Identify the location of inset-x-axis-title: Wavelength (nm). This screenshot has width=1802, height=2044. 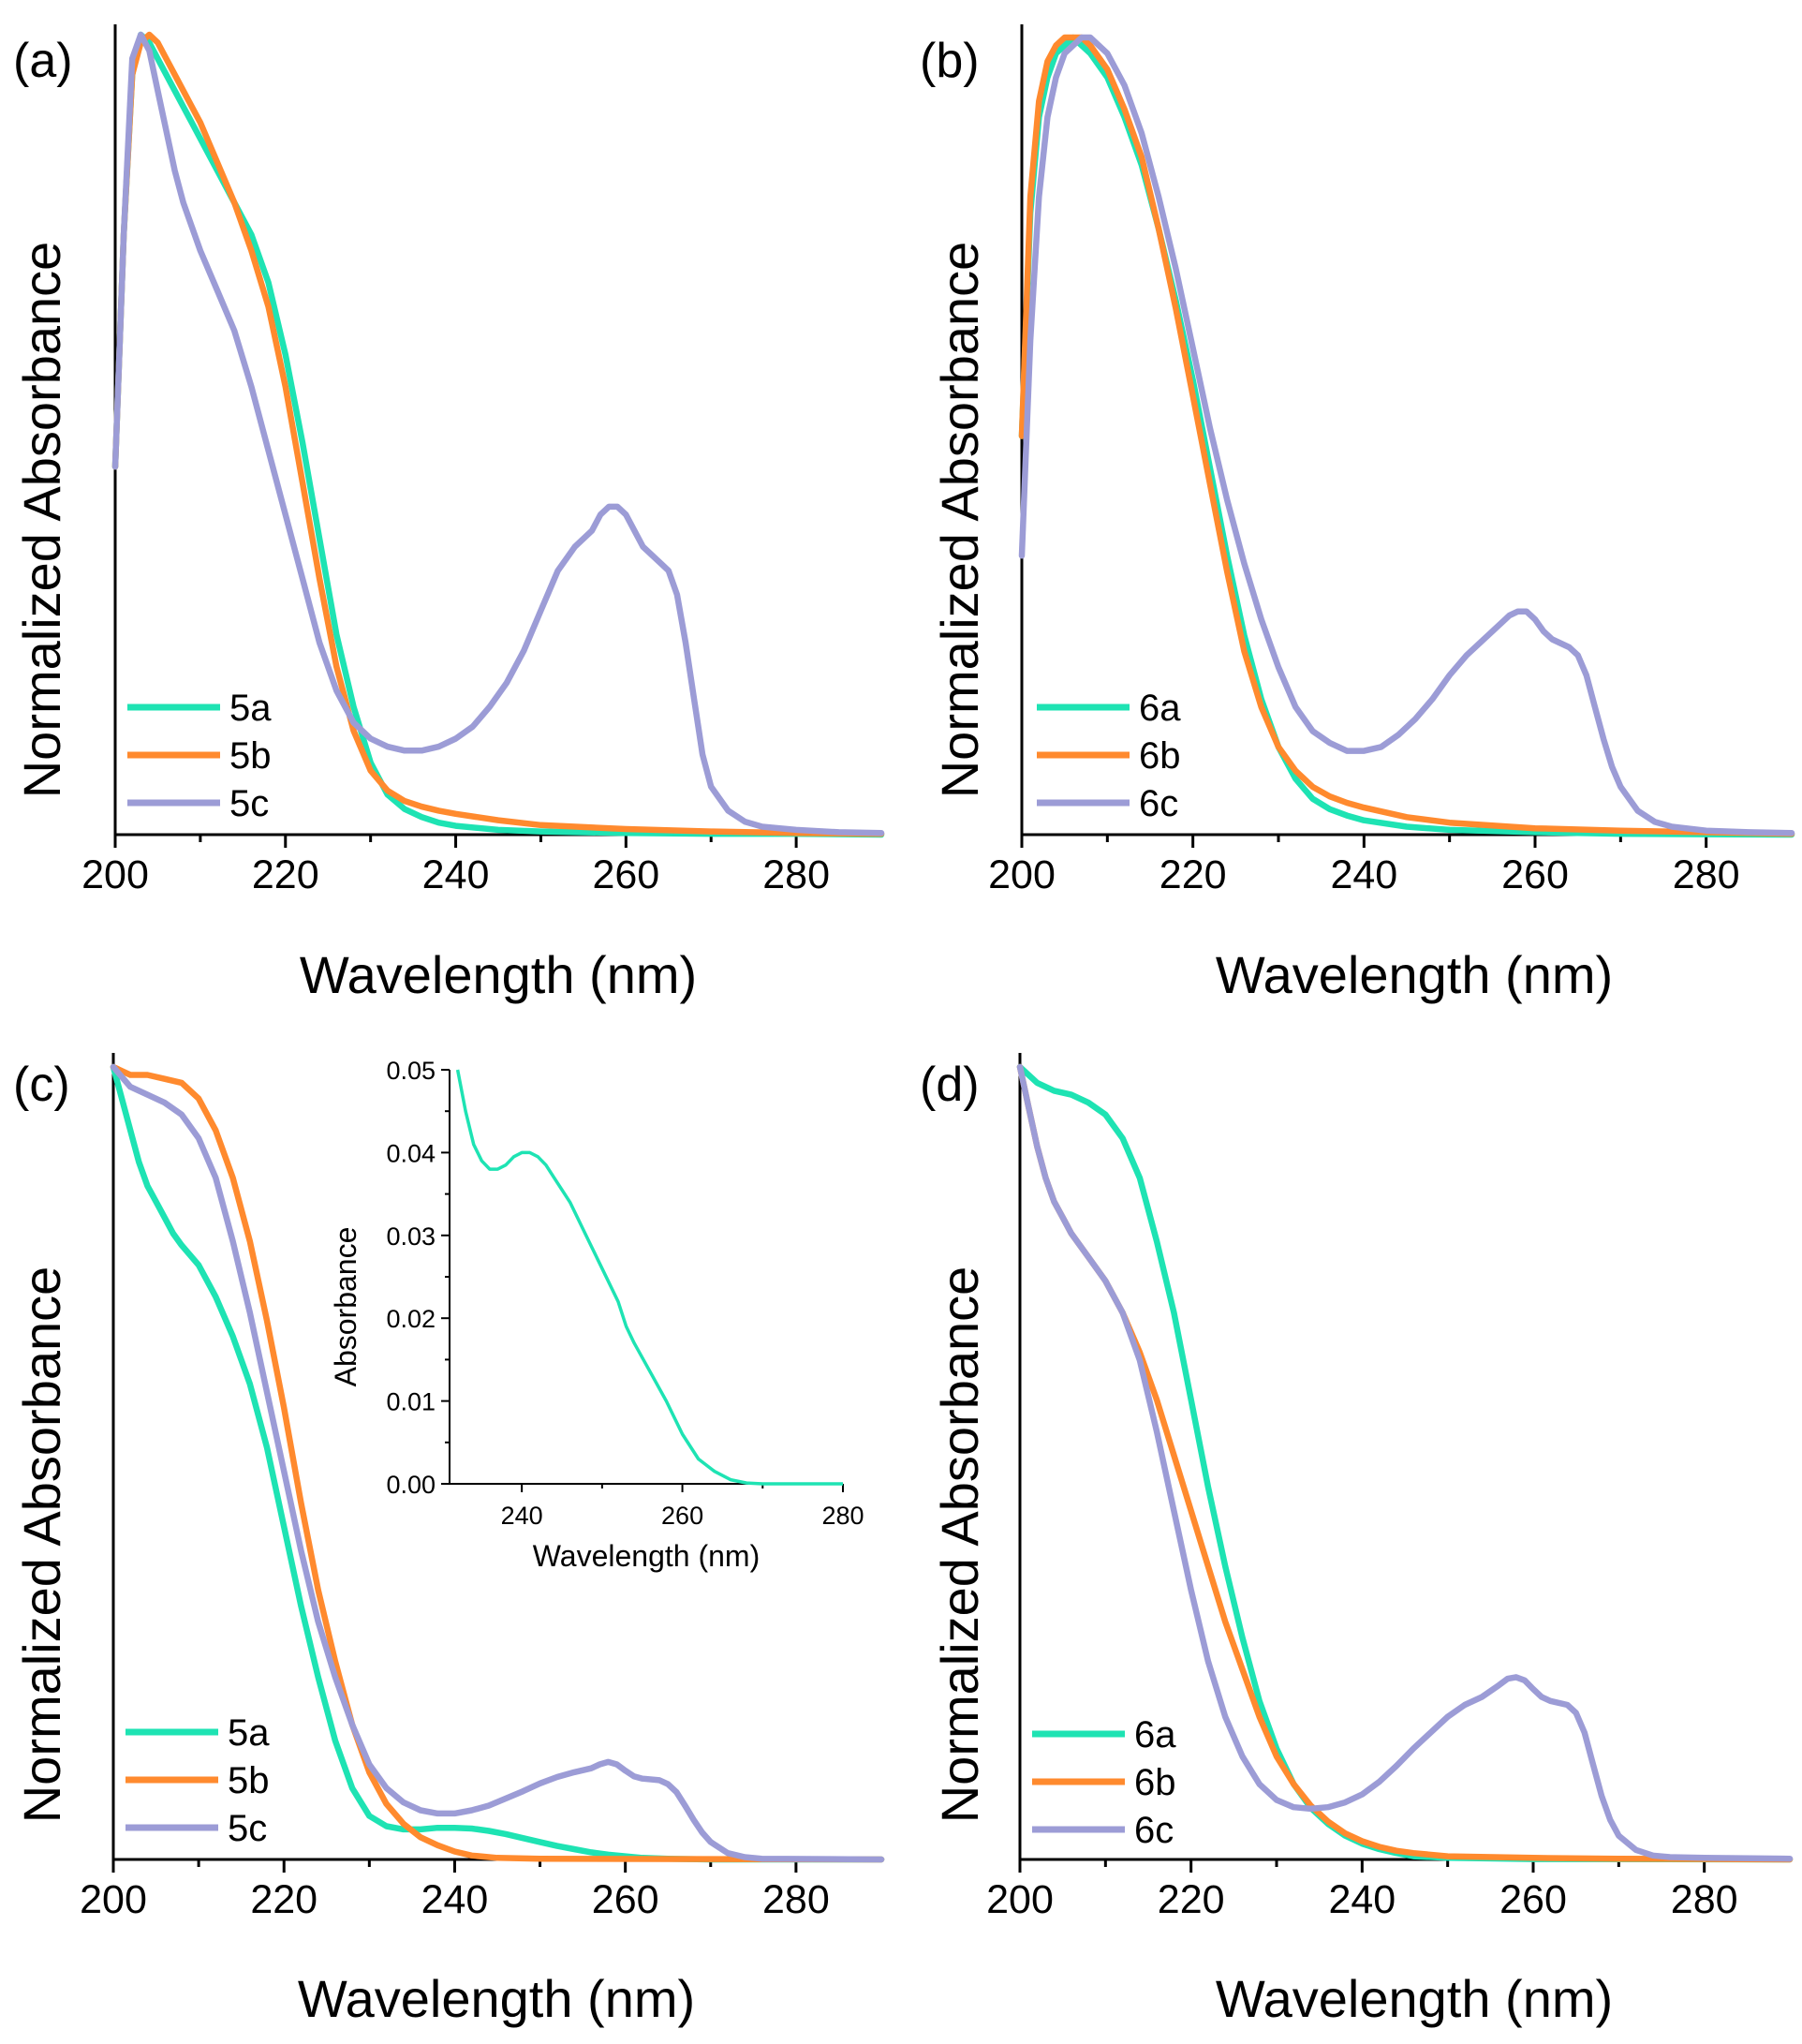
(646, 1556).